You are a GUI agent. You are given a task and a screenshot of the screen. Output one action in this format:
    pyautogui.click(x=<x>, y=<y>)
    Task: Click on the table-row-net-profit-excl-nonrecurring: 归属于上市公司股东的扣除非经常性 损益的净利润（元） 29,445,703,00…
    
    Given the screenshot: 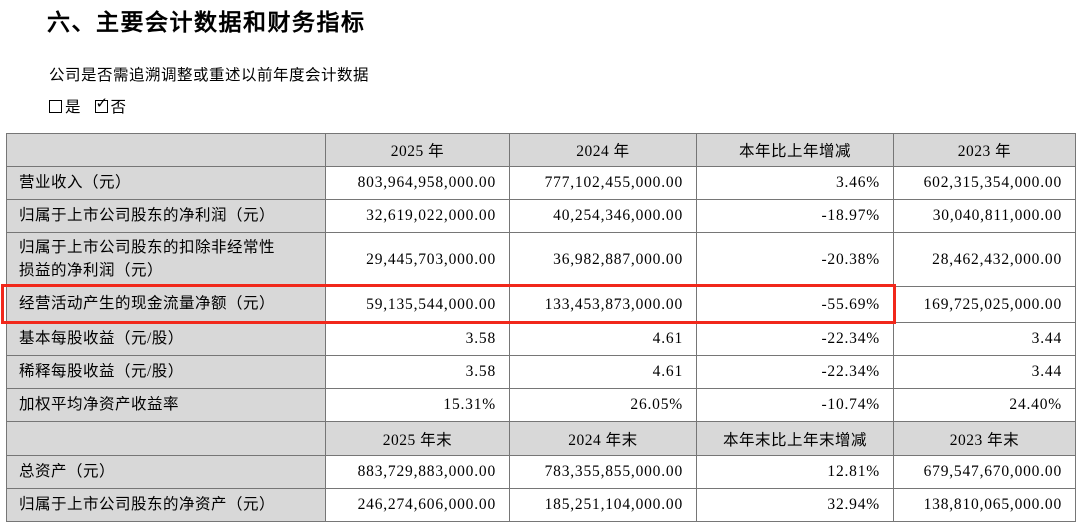 What is the action you would take?
    pyautogui.click(x=541, y=259)
    